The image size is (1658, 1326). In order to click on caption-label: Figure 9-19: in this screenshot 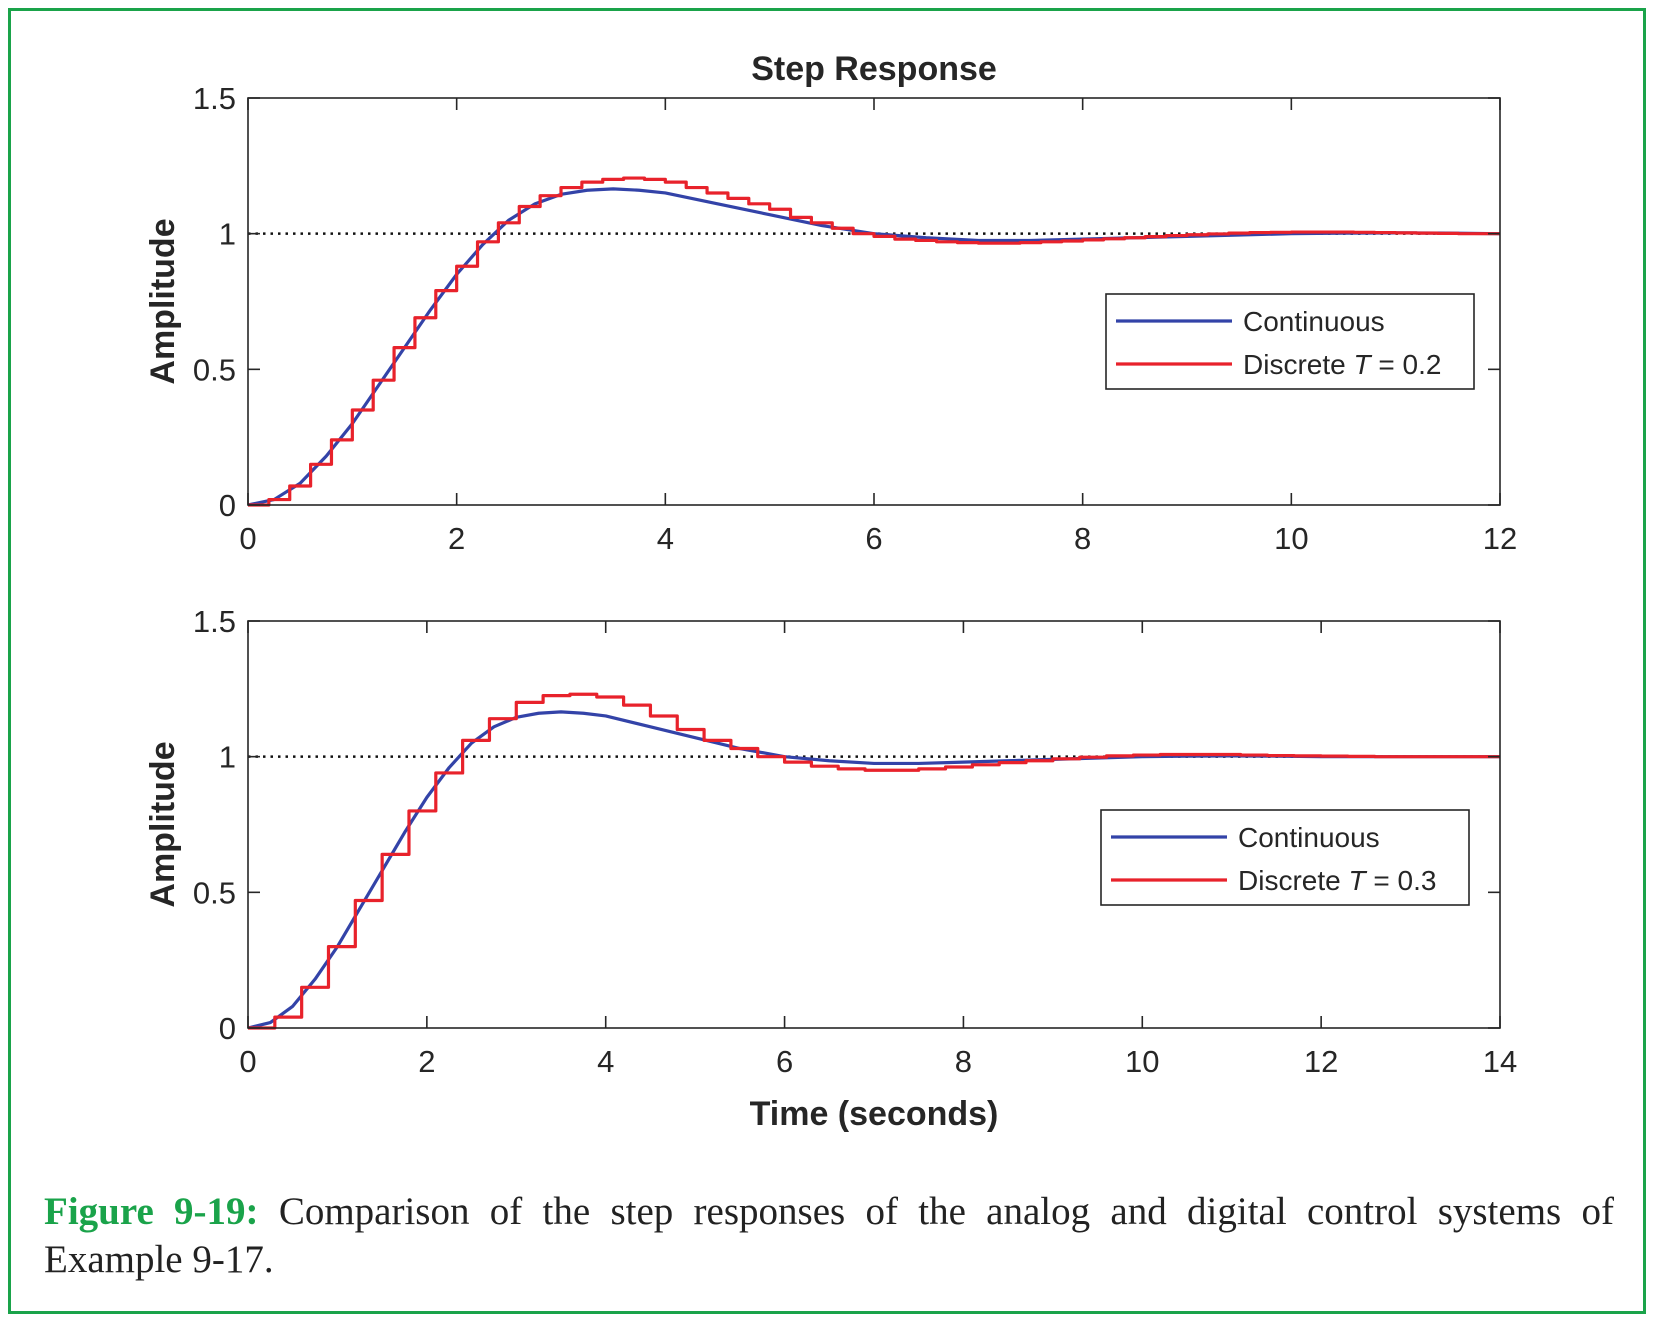, I will do `click(151, 1211)`.